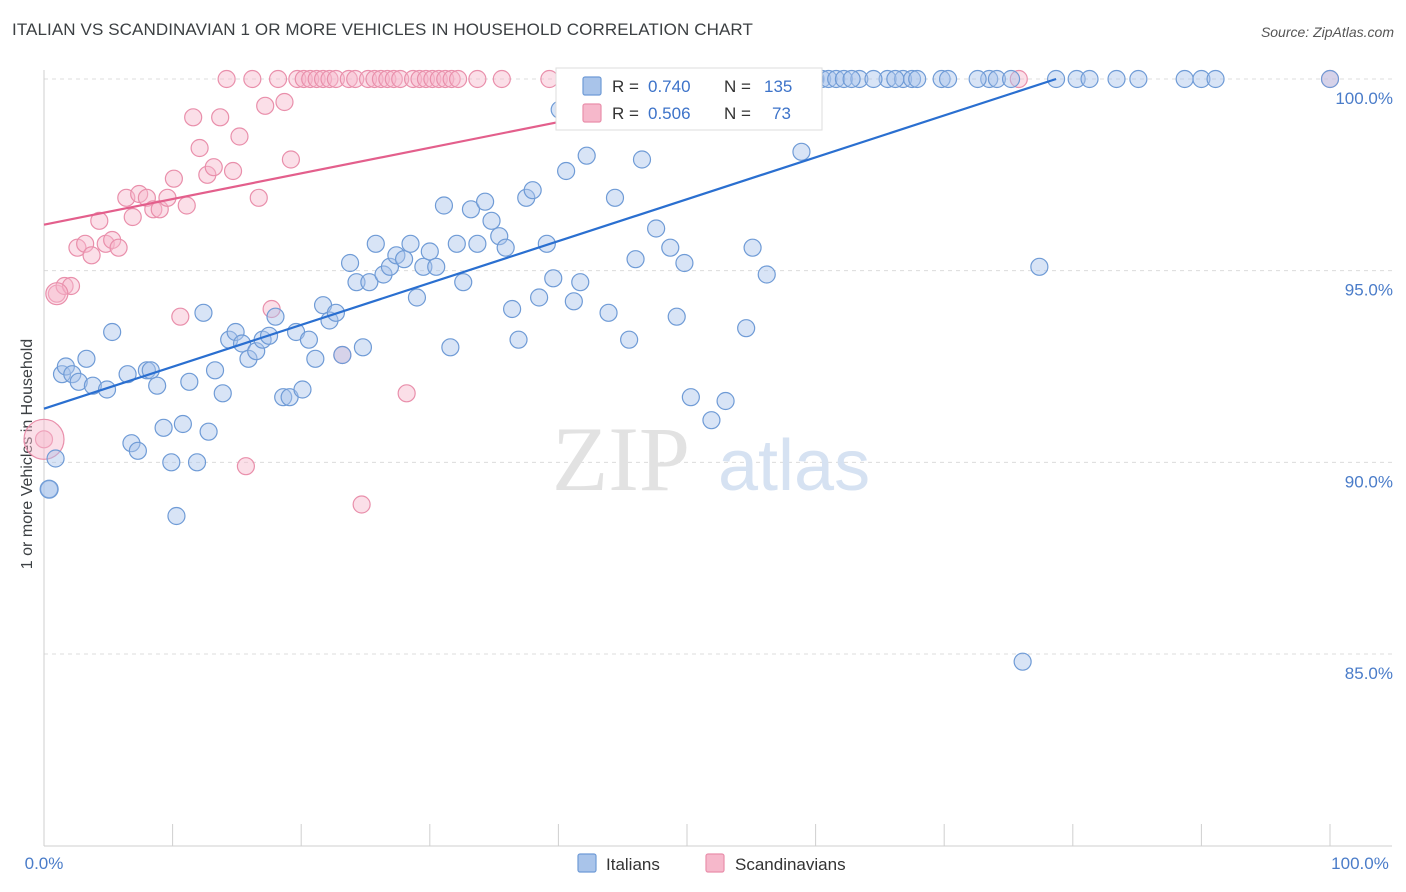 The width and height of the screenshot is (1406, 892). Describe the element at coordinates (621, 459) in the screenshot. I see `watermark-zip: ZIP` at that location.